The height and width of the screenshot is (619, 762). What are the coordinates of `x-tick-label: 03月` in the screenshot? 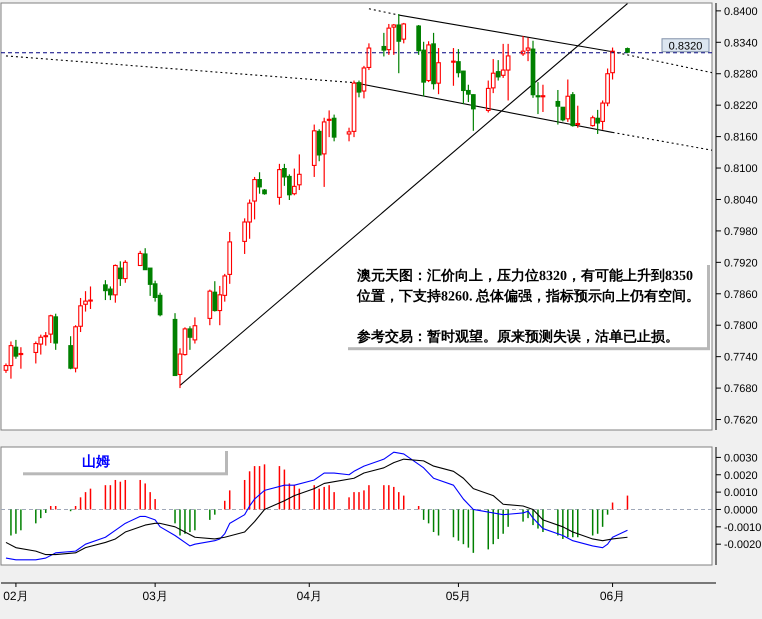 It's located at (155, 596).